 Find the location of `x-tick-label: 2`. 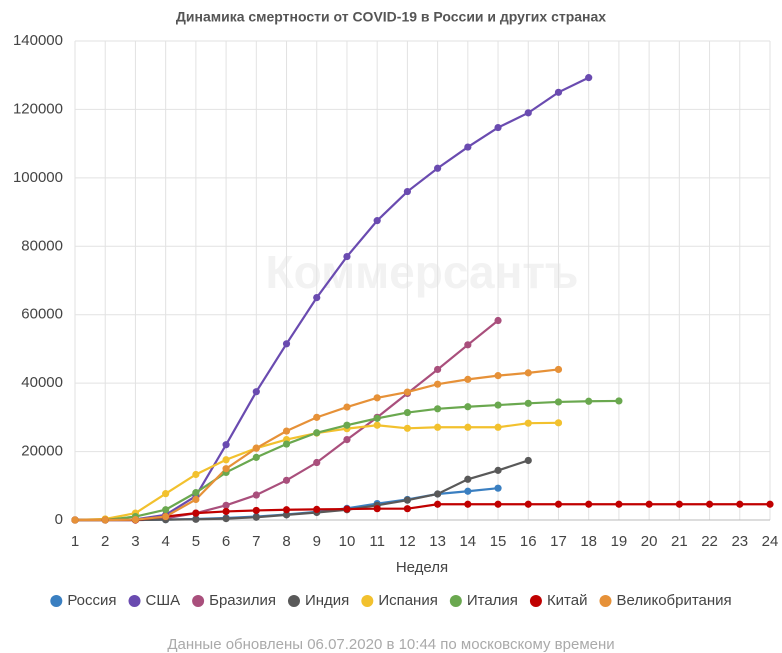

x-tick-label: 2 is located at coordinates (105, 541).